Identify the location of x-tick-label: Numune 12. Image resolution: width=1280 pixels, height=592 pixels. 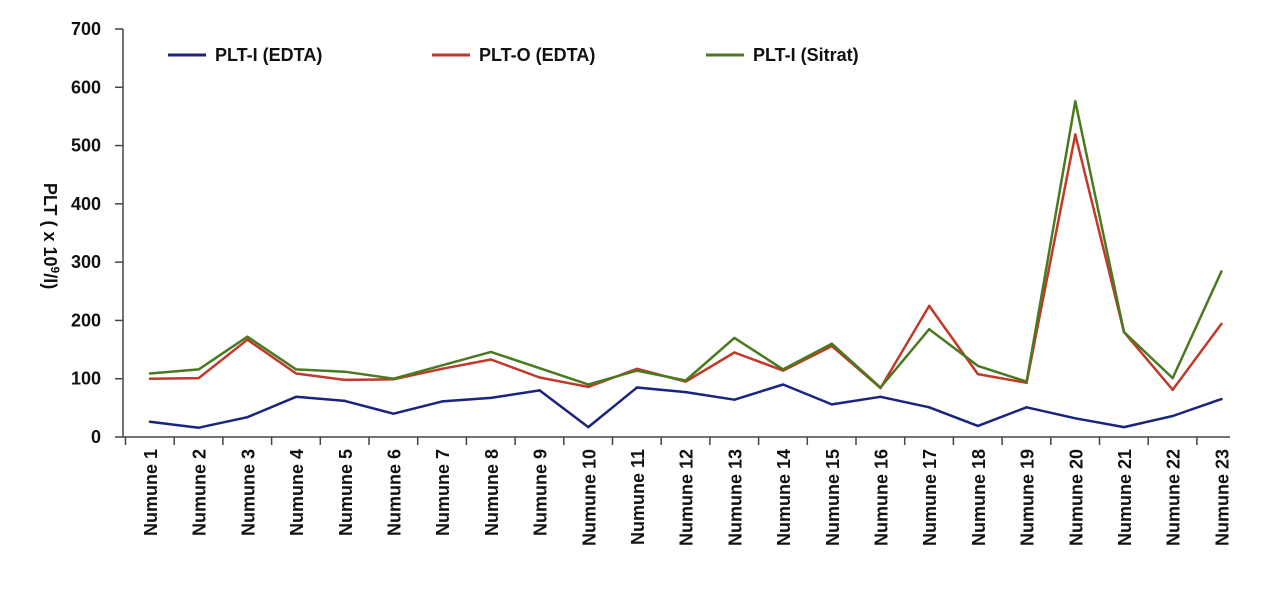
(687, 497).